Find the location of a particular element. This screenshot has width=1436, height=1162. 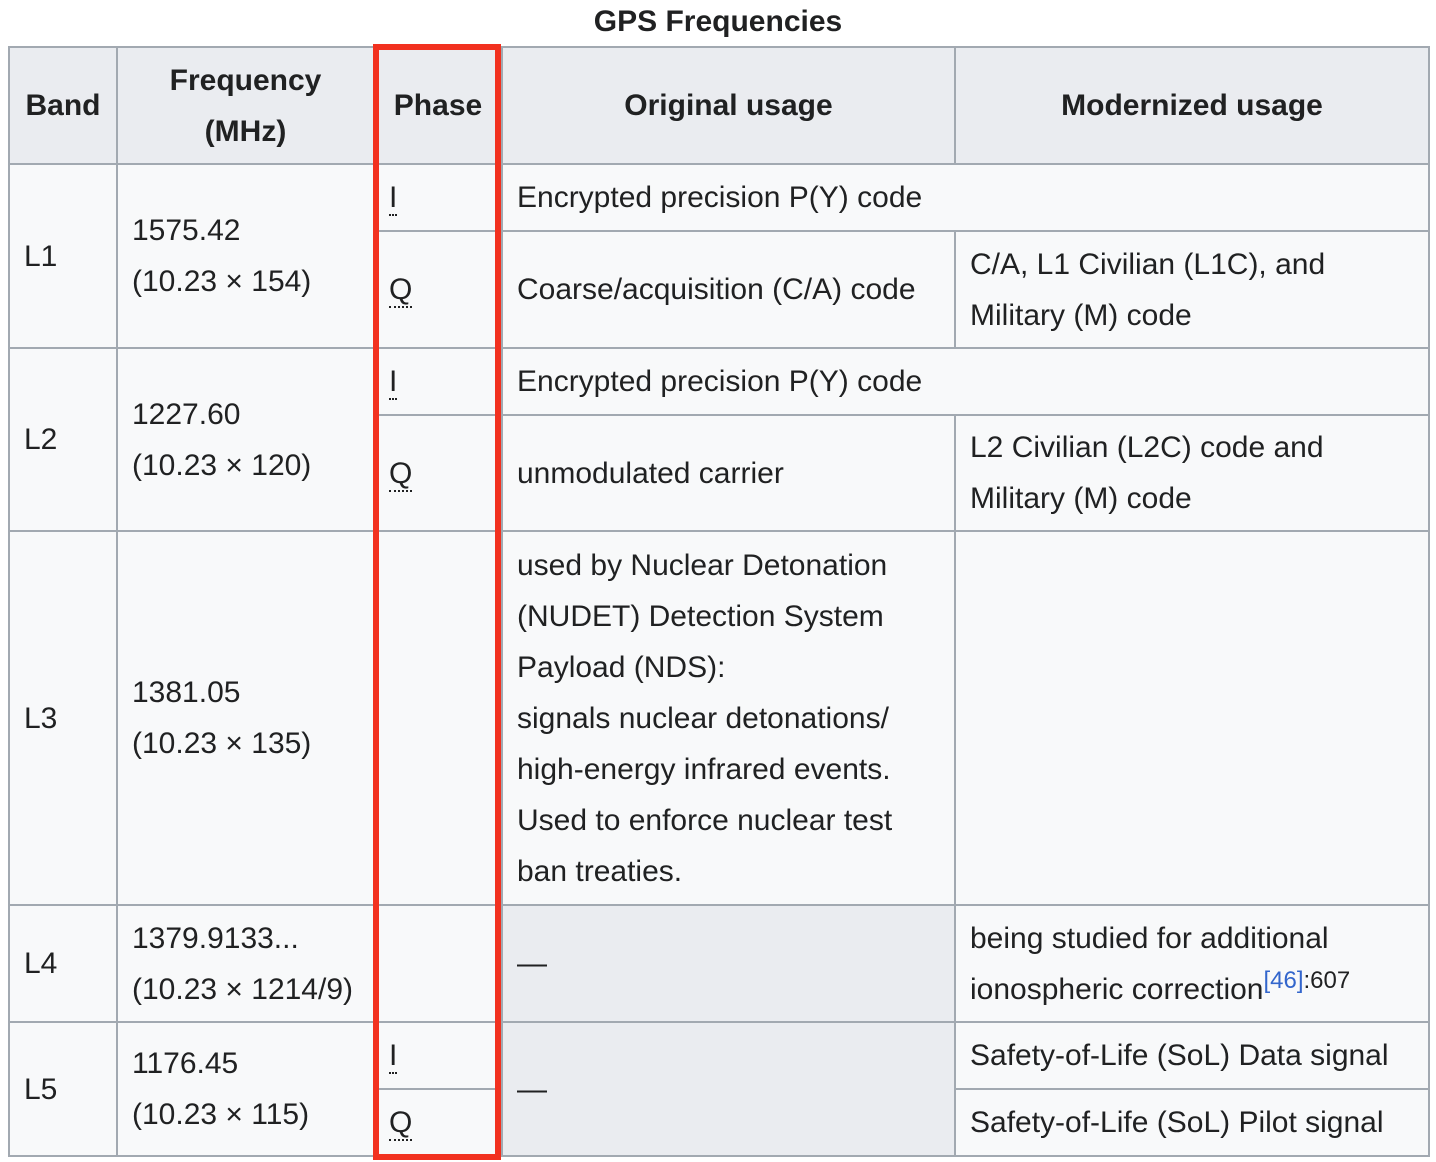

frequency-multiplier: (10.23 × 154) is located at coordinates (222, 281).